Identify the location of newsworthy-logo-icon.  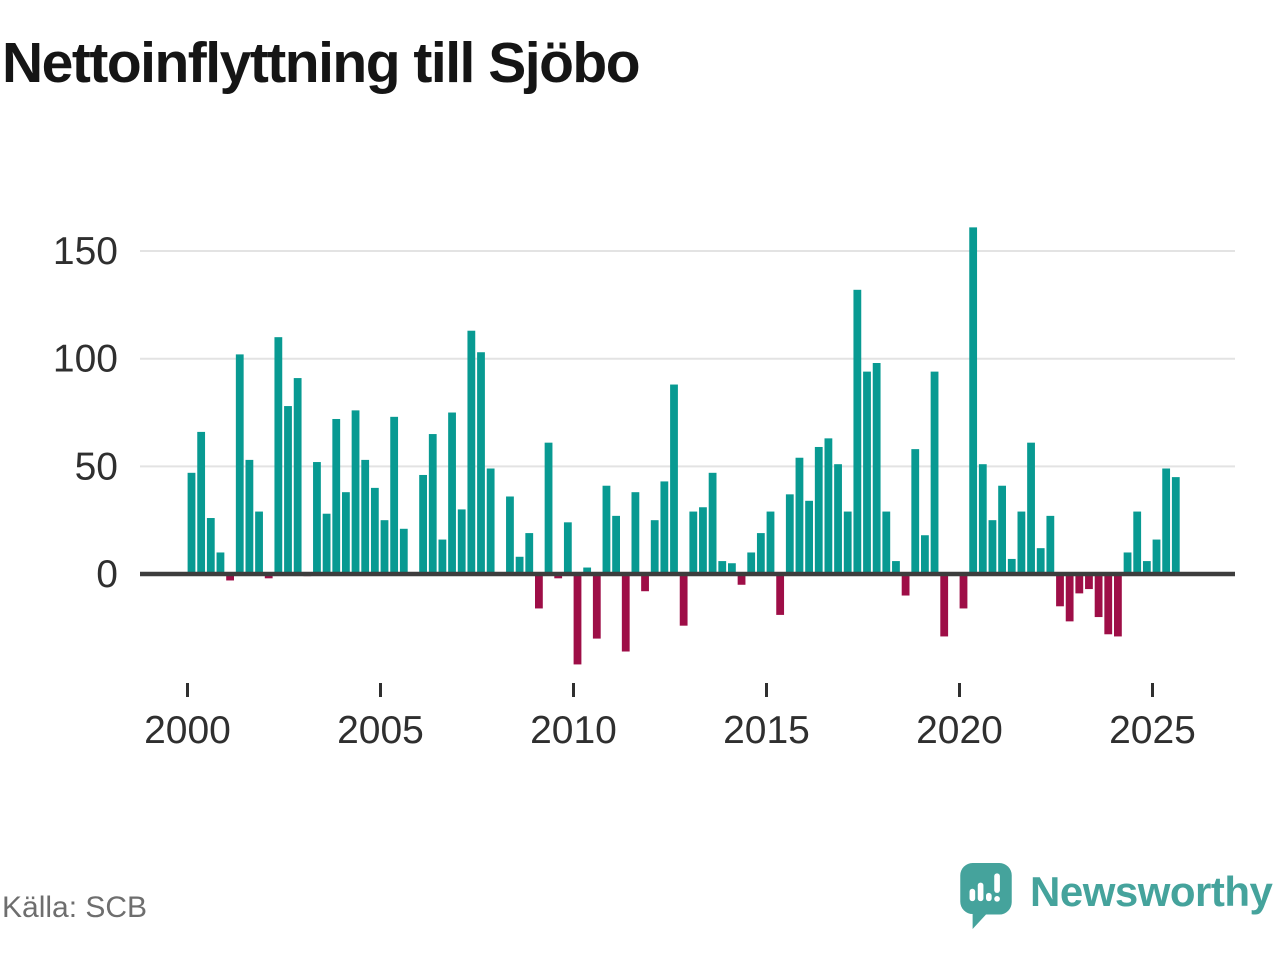
(986, 896).